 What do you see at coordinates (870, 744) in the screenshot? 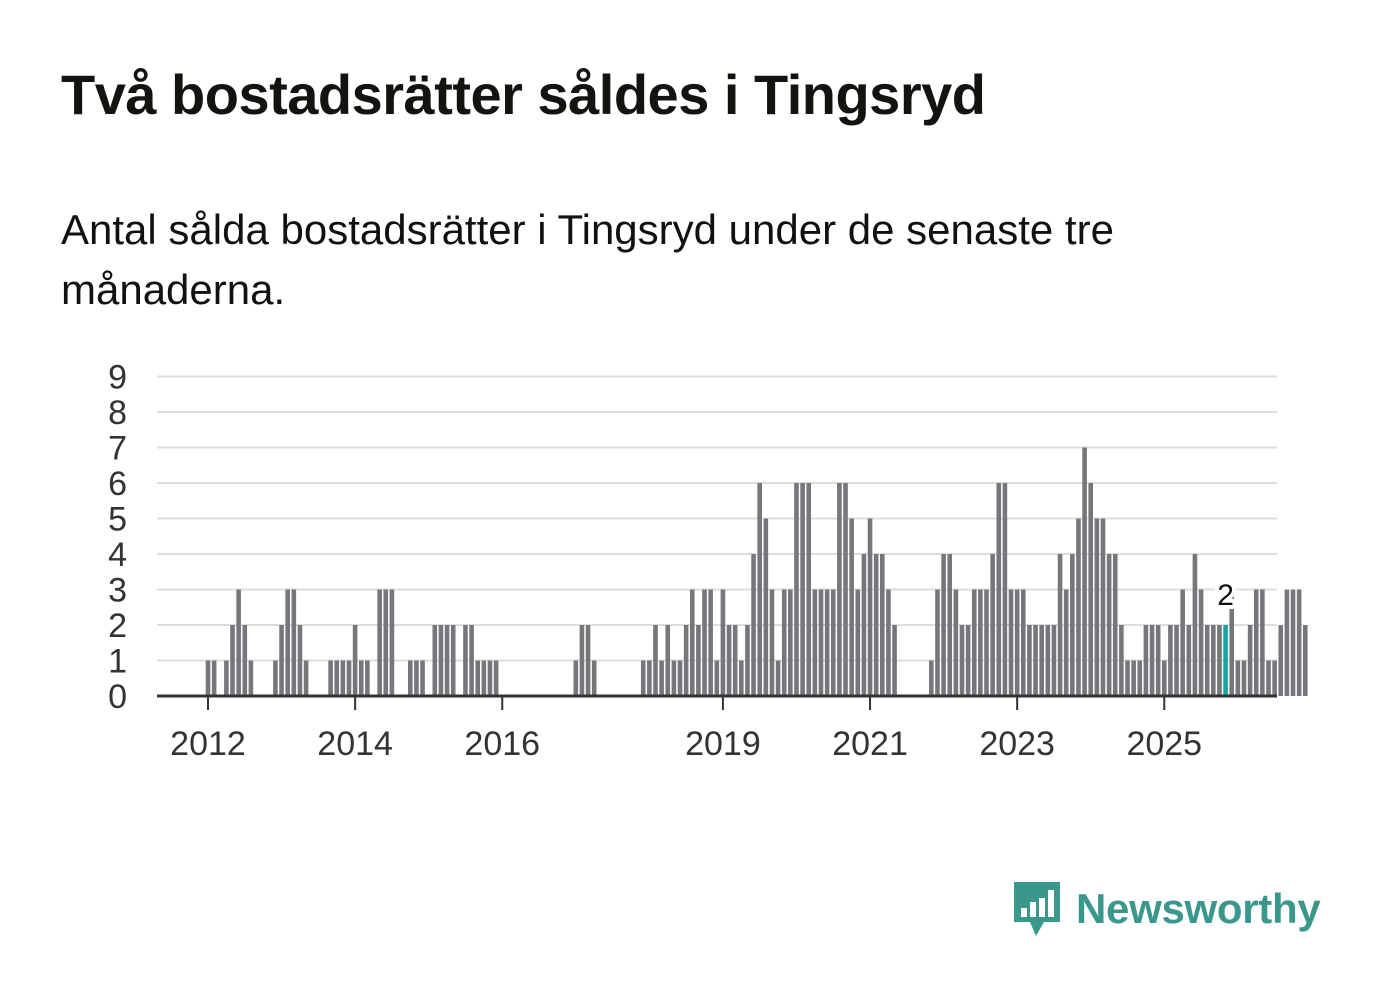
I see `x-tick-label: 2021` at bounding box center [870, 744].